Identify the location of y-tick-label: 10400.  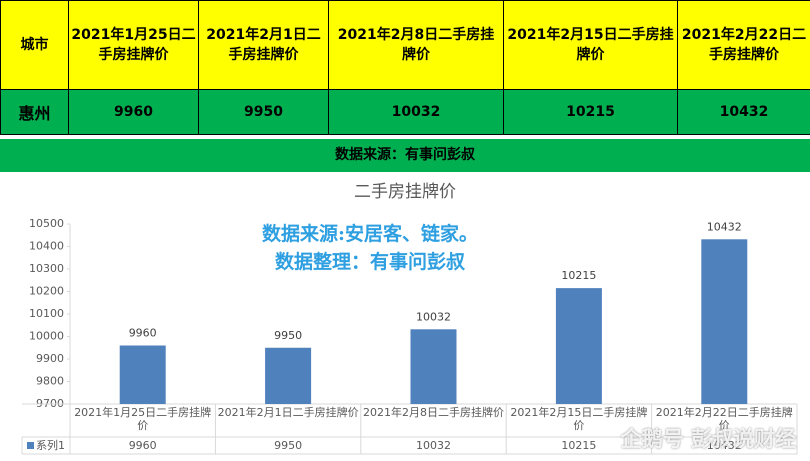
(46, 246).